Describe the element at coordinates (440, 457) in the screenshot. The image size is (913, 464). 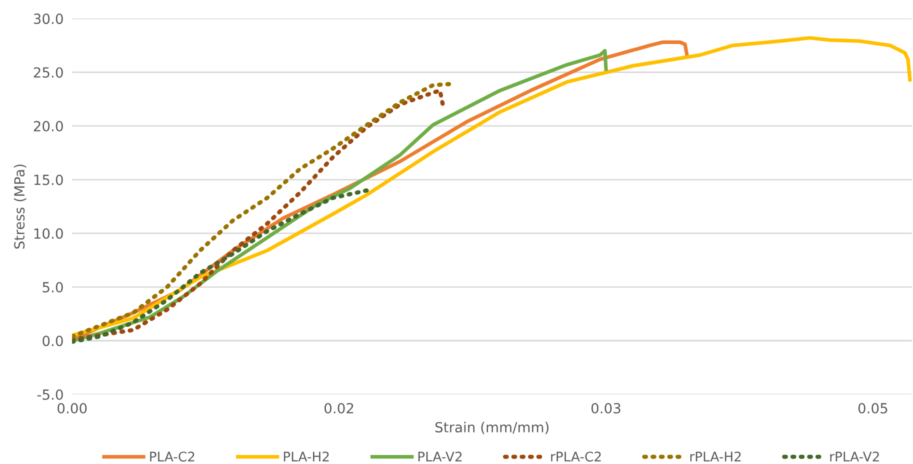
I see `legend-label: PLA-V2` at that location.